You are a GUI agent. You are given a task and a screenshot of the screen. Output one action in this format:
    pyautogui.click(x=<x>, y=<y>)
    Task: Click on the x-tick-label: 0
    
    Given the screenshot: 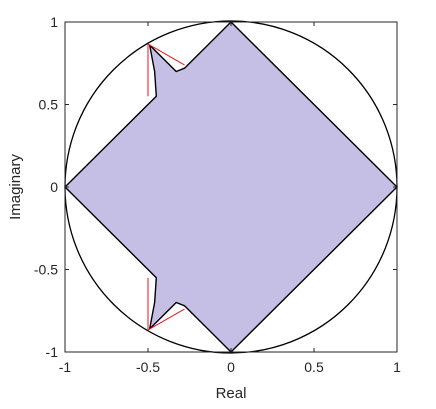 What is the action you would take?
    pyautogui.click(x=231, y=367)
    